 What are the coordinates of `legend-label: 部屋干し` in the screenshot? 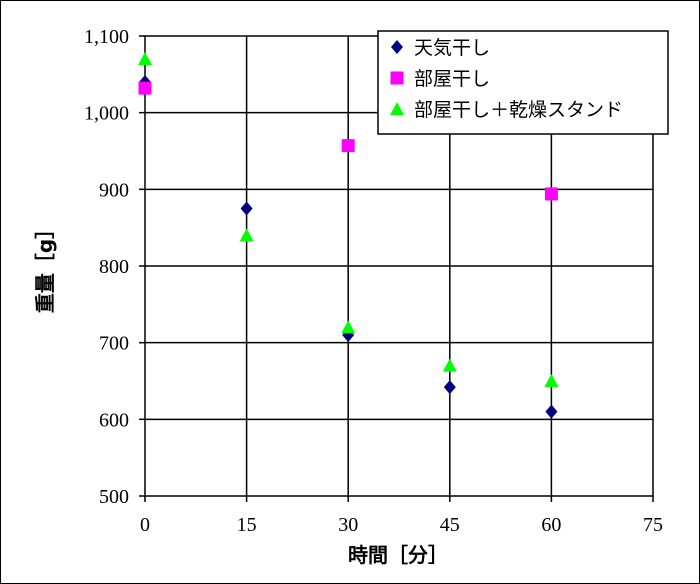 It's located at (452, 79).